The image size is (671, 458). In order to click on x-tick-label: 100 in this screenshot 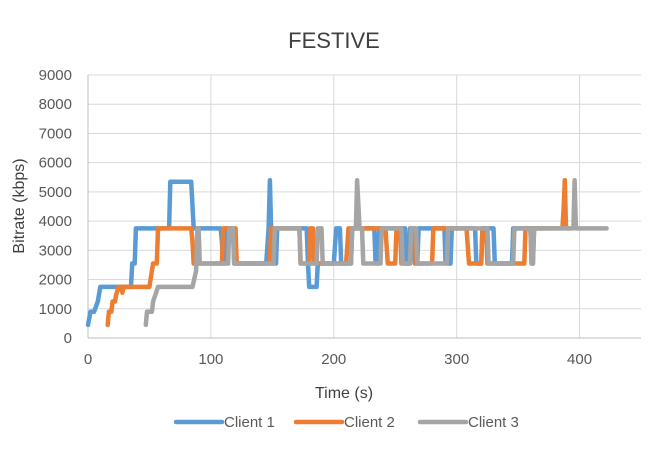, I will do `click(210, 359)`.